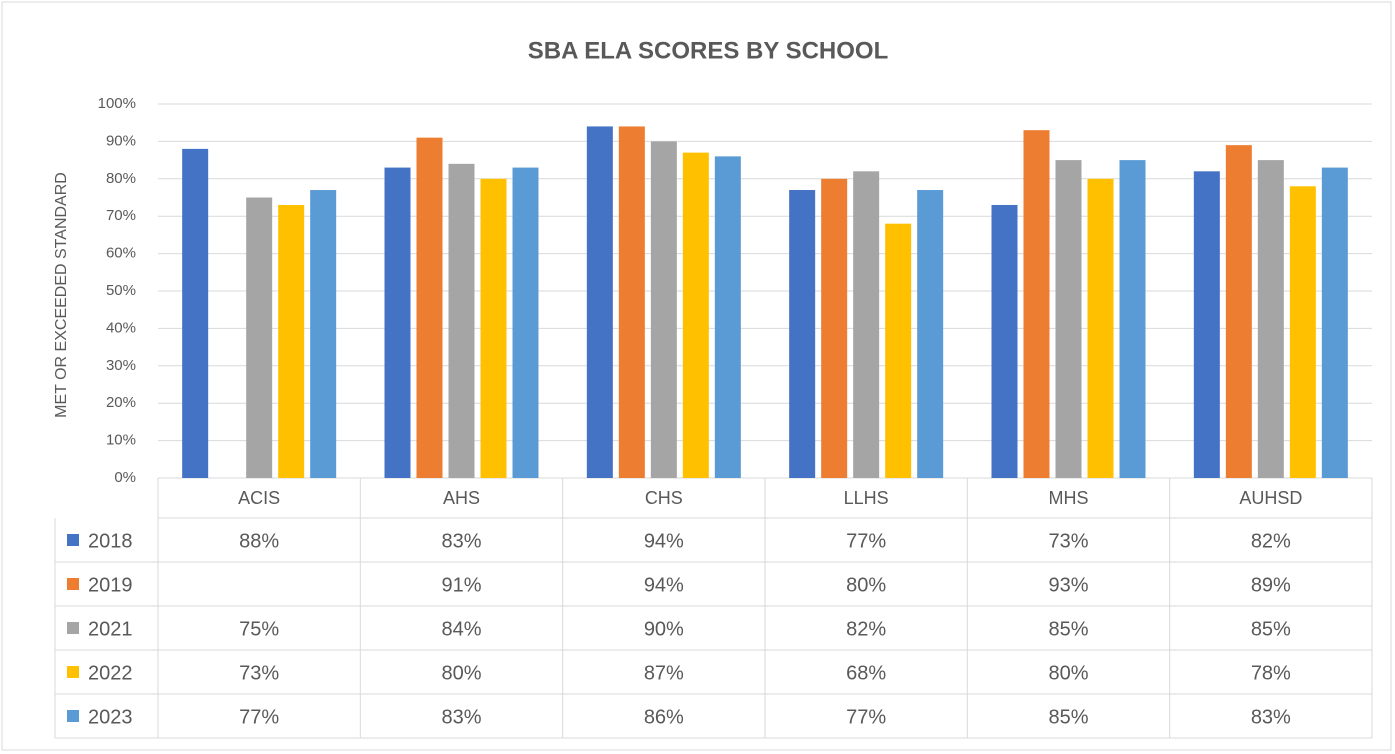 This screenshot has width=1395, height=754. Describe the element at coordinates (259, 498) in the screenshot. I see `x-tick-label: ACIS` at that location.